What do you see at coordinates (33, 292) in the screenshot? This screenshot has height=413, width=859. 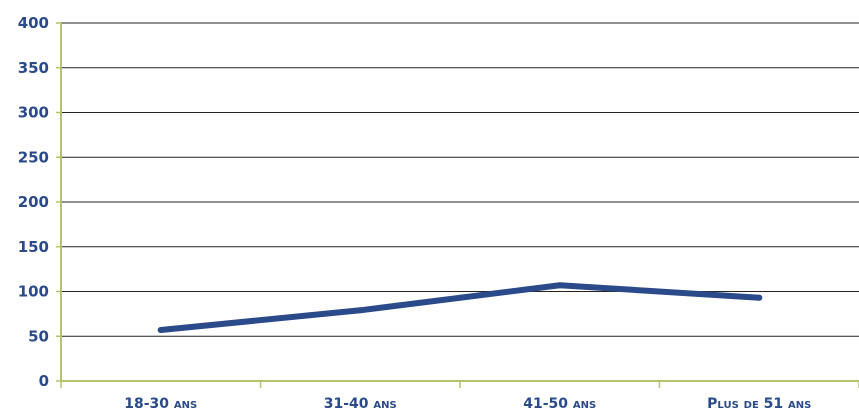 I see `y-tick-label: 100` at bounding box center [33, 292].